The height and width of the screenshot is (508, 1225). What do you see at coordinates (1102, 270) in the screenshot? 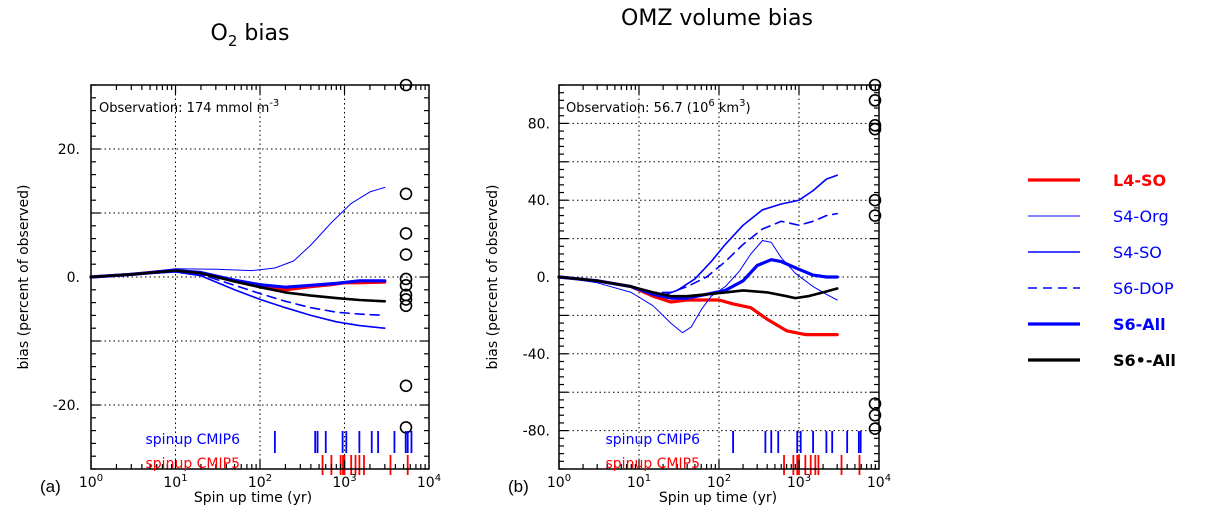
I see `legend: L4-SO S4-Org S4-SO S6-DOP S6-All S6•-All` at bounding box center [1102, 270].